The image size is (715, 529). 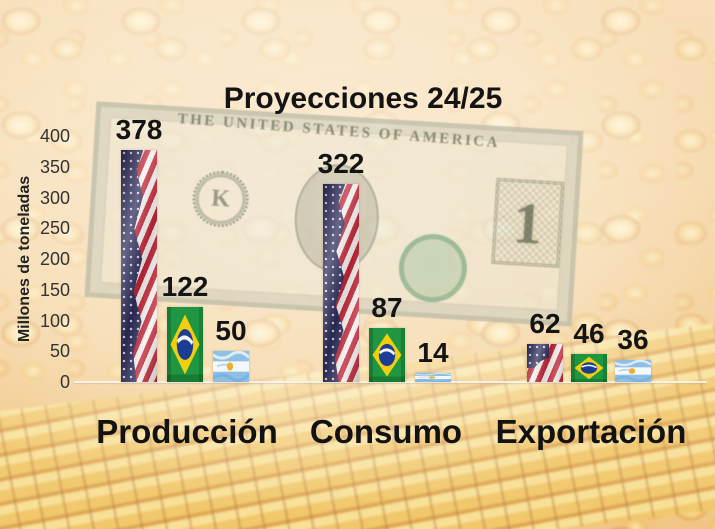 I want to click on bar-value-label: 46, so click(x=589, y=333).